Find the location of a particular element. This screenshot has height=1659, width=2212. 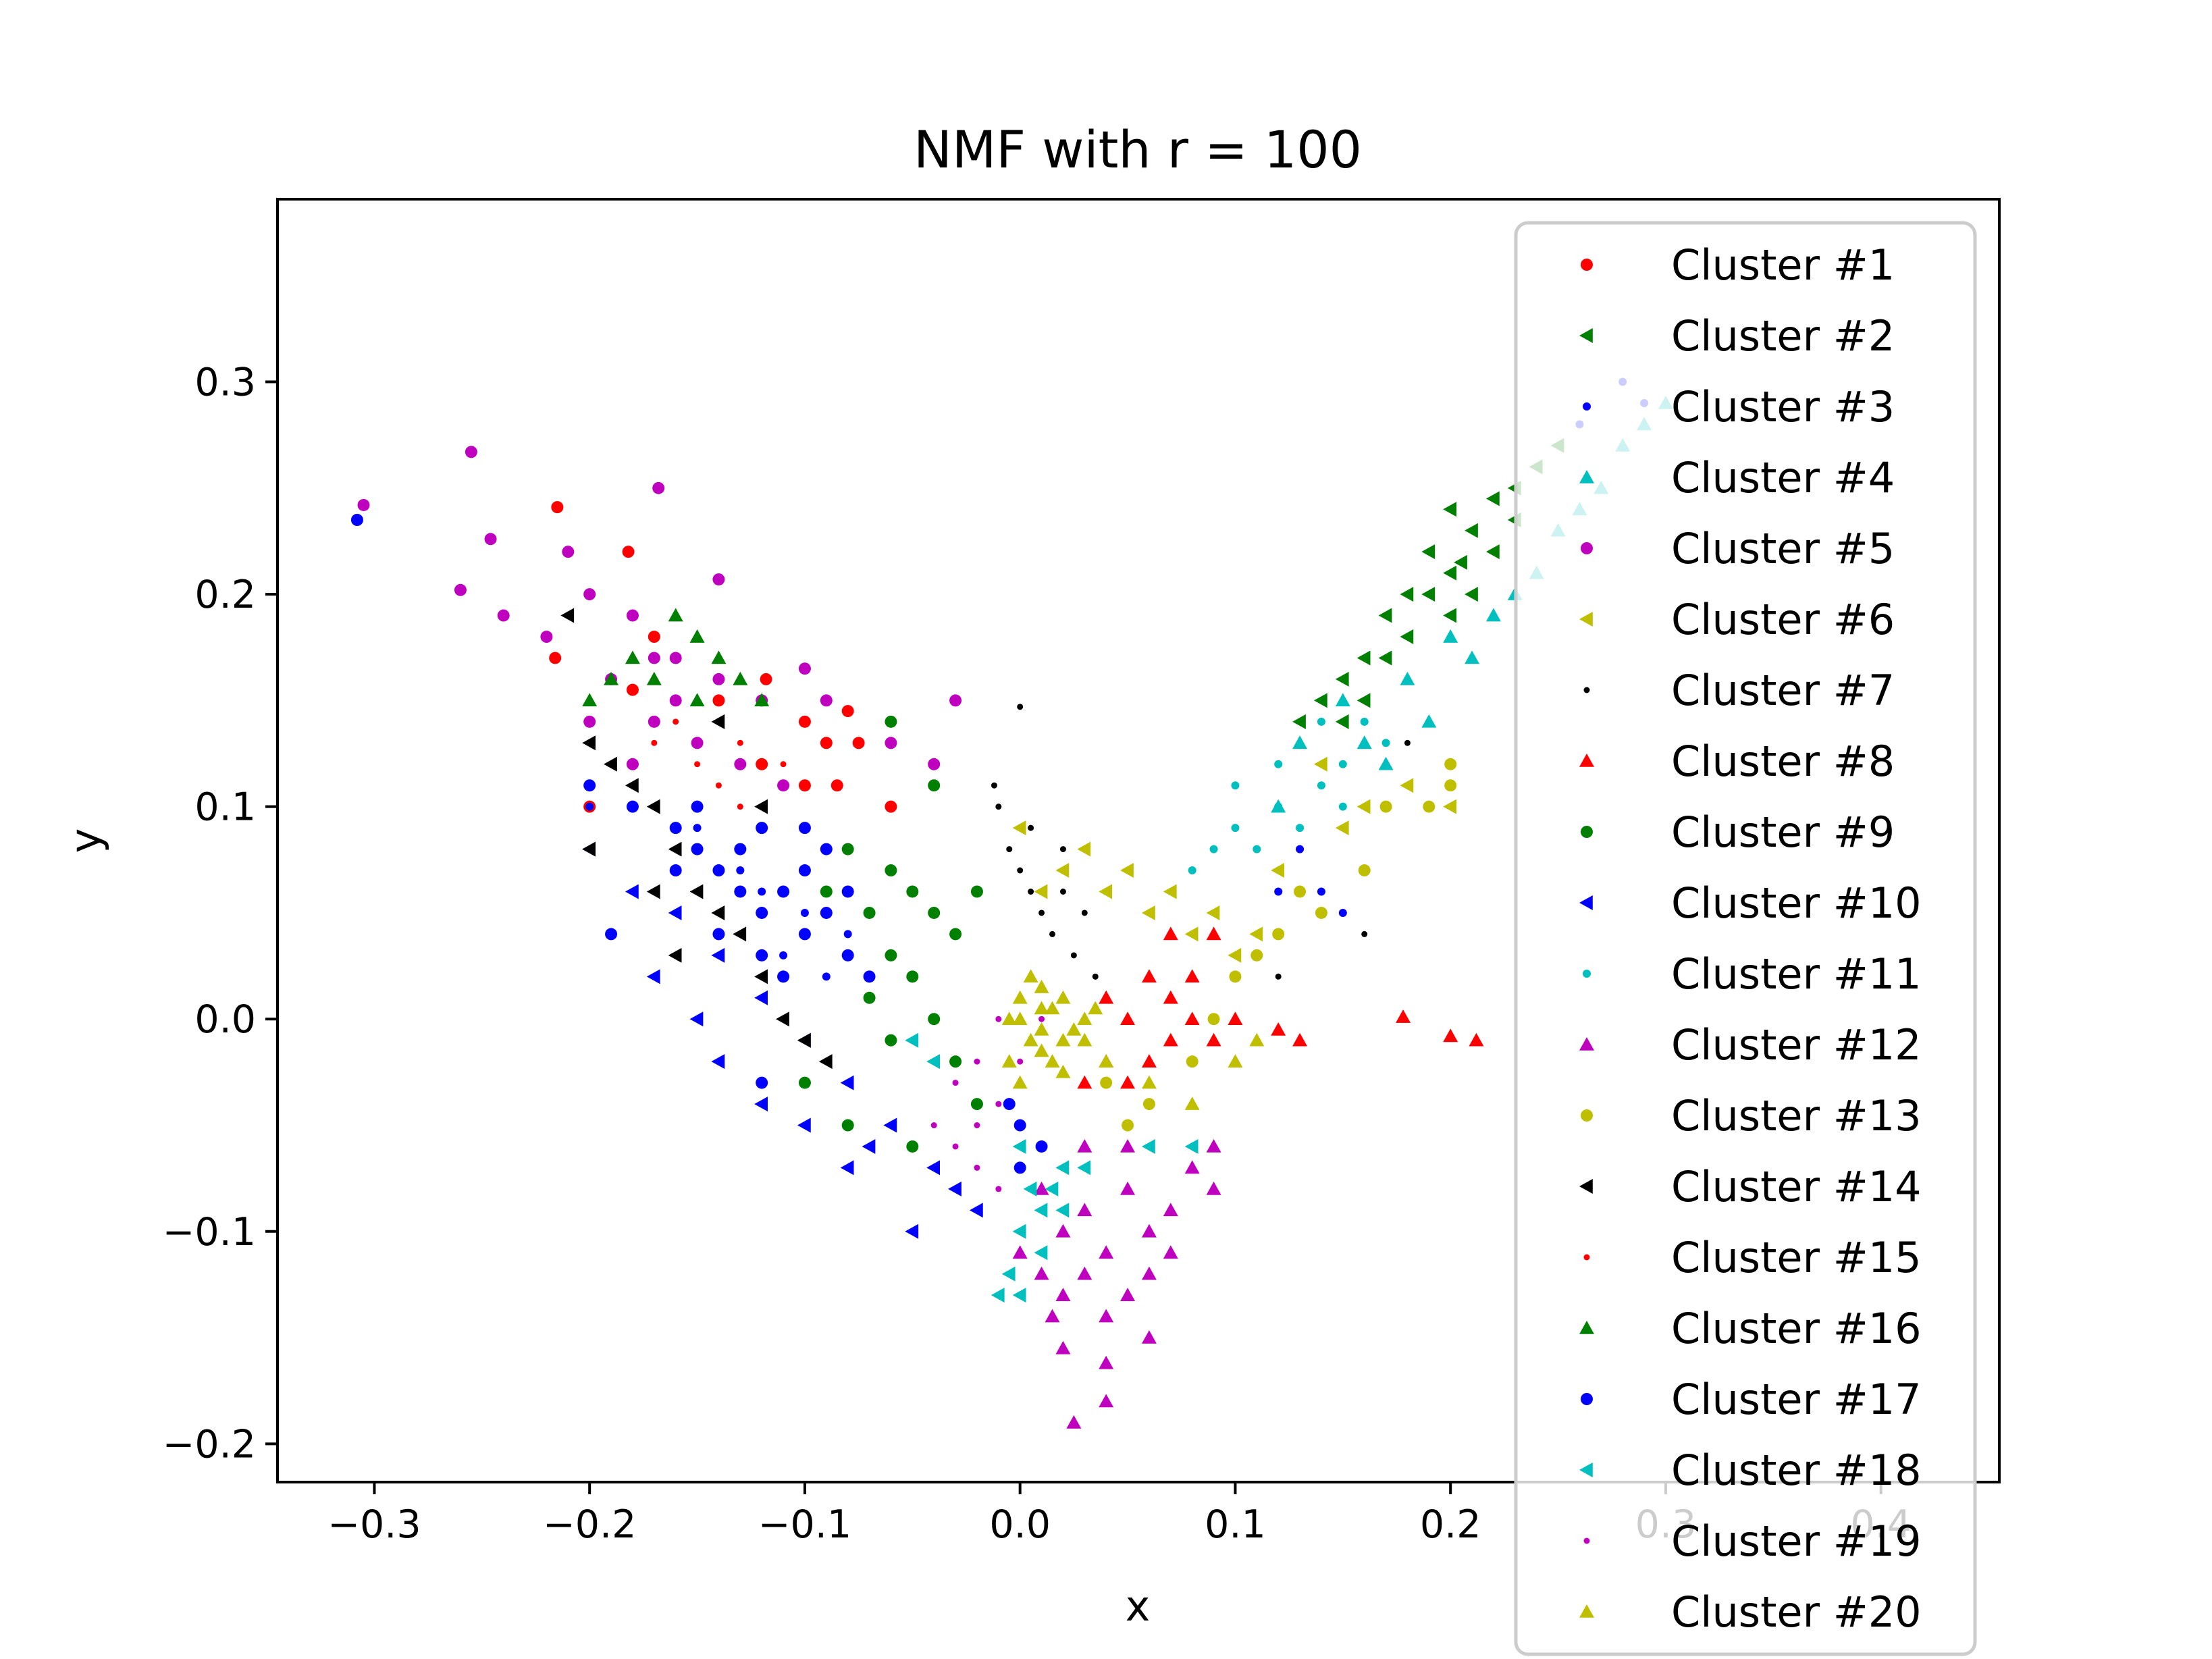

legend-item: Cluster #15 is located at coordinates (1753, 1257).